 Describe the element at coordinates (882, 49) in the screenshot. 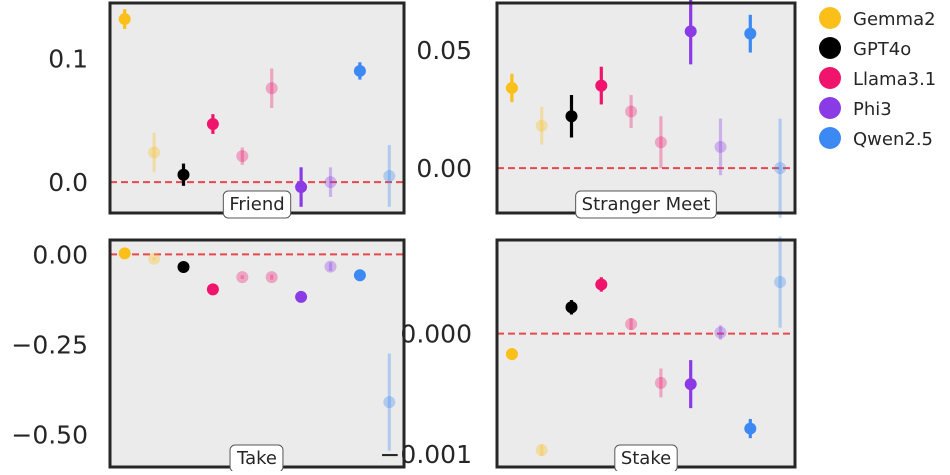

I see `legend-label: GPT4o` at that location.